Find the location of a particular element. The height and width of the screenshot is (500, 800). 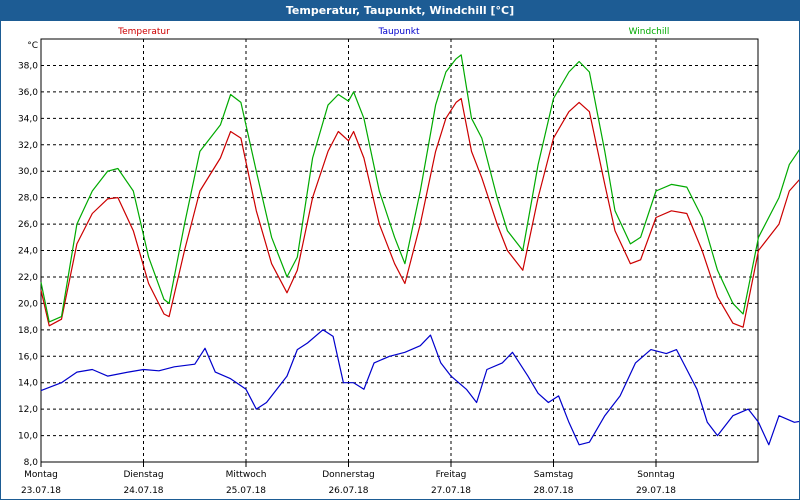

y-tick-label: 22,0 is located at coordinates (28, 278).